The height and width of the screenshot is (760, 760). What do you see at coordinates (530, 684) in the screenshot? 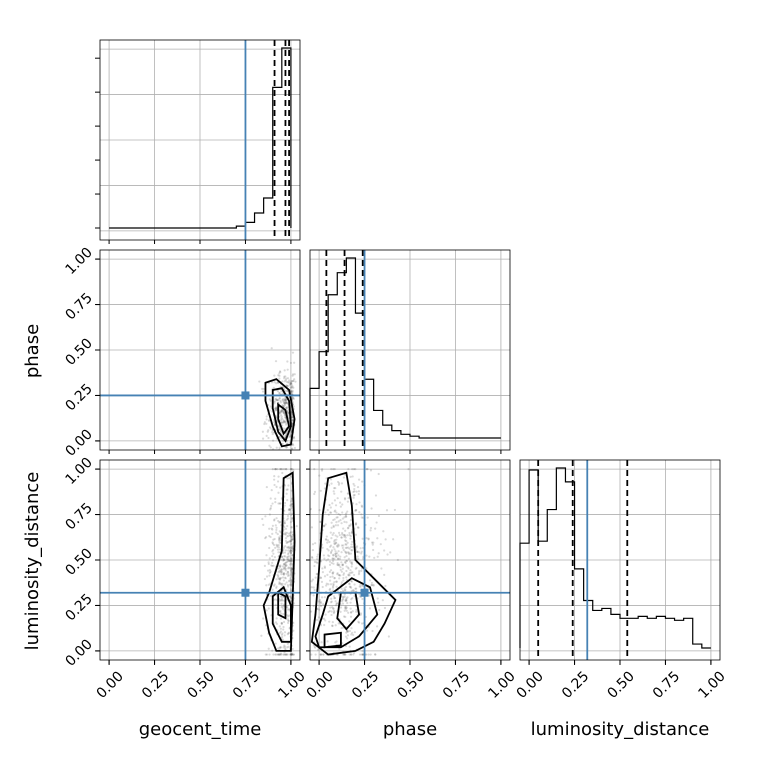
I see `x-tick-label: 0.00` at bounding box center [530, 684].